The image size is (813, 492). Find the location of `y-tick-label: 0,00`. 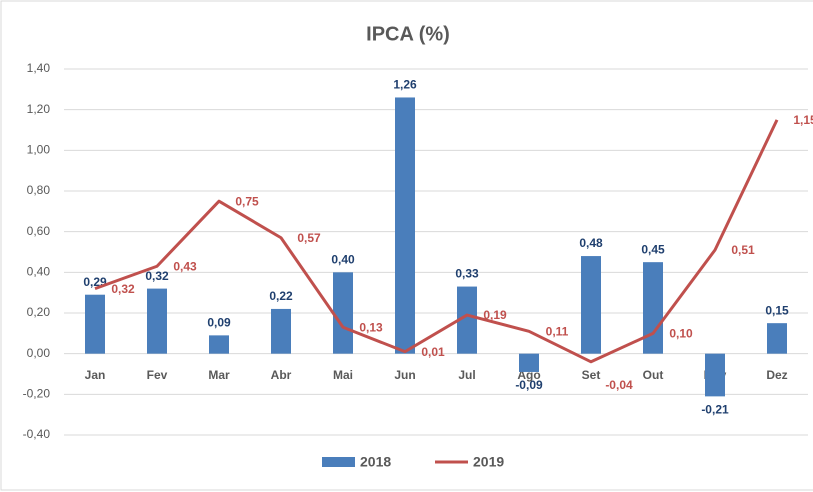

y-tick-label: 0,00 is located at coordinates (39, 353).